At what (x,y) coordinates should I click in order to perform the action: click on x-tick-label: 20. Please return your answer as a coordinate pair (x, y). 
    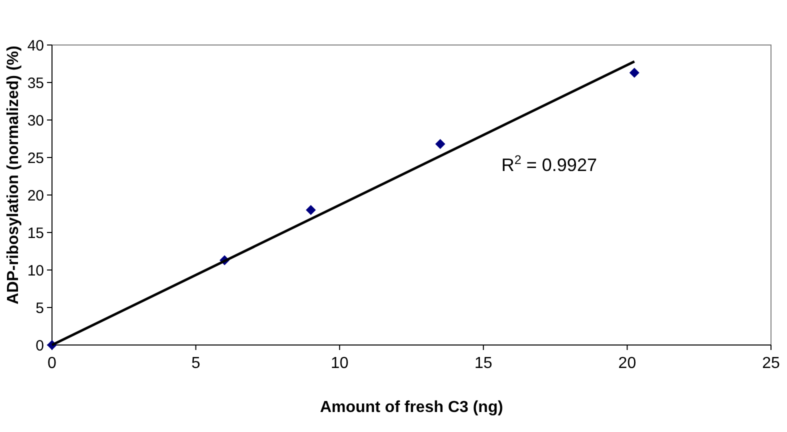
    Looking at the image, I should click on (627, 363).